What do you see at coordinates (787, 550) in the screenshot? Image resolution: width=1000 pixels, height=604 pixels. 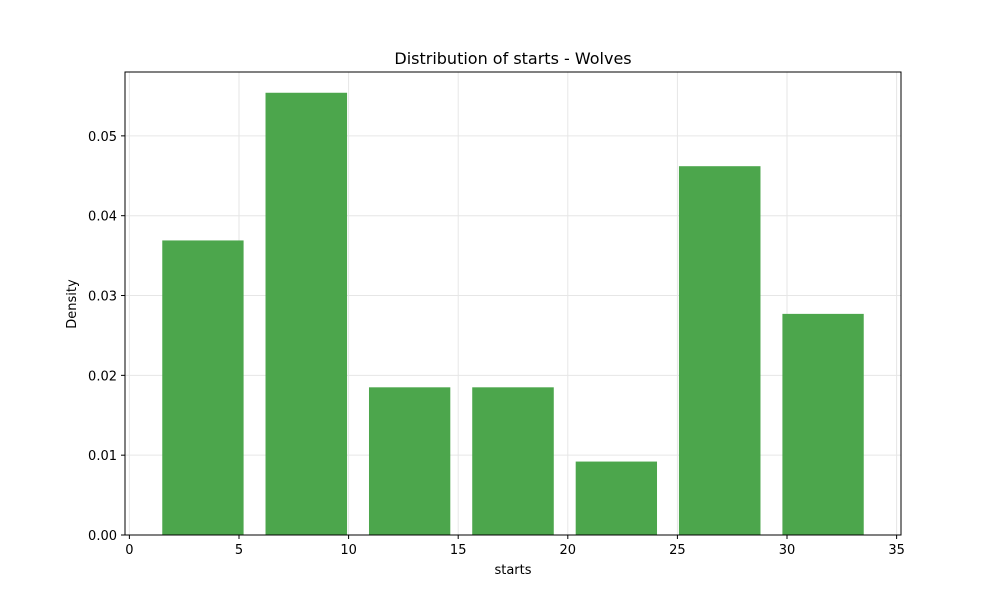 I see `x-tick-label: 30` at bounding box center [787, 550].